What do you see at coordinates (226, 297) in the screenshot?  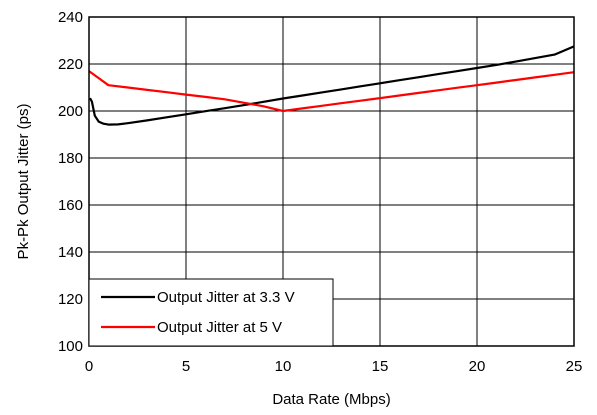 I see `legend-label: Output Jitter at 3.3 V` at bounding box center [226, 297].